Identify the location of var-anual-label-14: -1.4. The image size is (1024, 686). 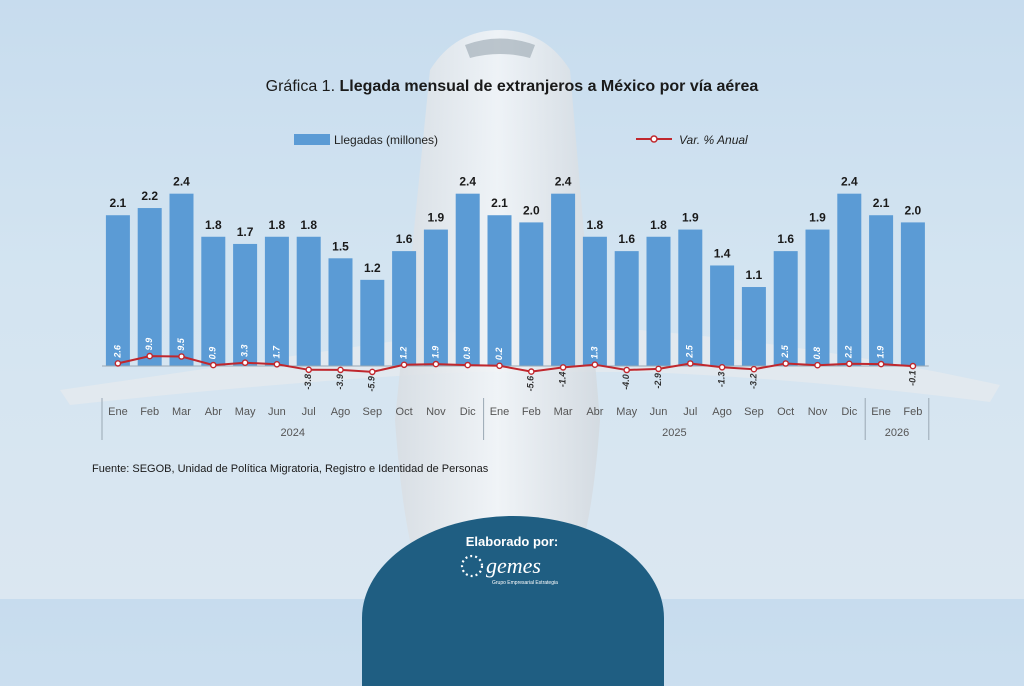
(562, 380).